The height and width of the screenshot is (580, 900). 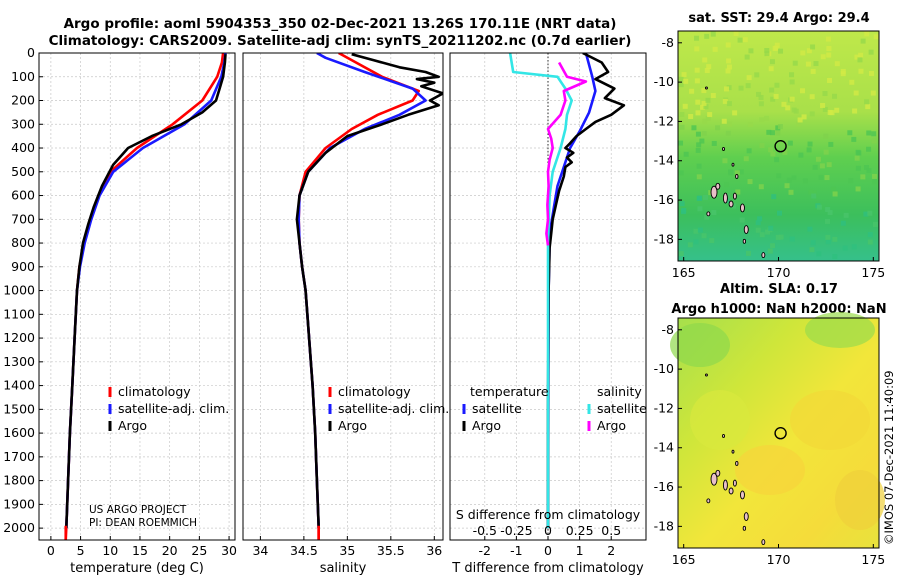 What do you see at coordinates (23, 76) in the screenshot?
I see `ytick-label: 100` at bounding box center [23, 76].